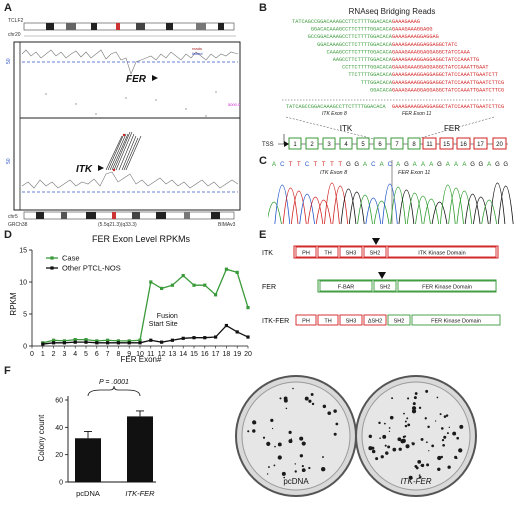  What do you see at coordinates (412, 30) in the screenshot?
I see `read-red: GAAAGAAAGGAGG` at bounding box center [412, 30].